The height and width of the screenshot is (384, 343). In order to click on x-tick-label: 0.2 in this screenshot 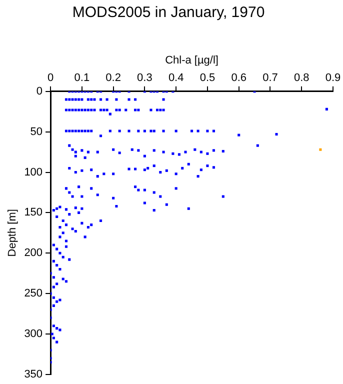, I will do `click(113, 78)`.